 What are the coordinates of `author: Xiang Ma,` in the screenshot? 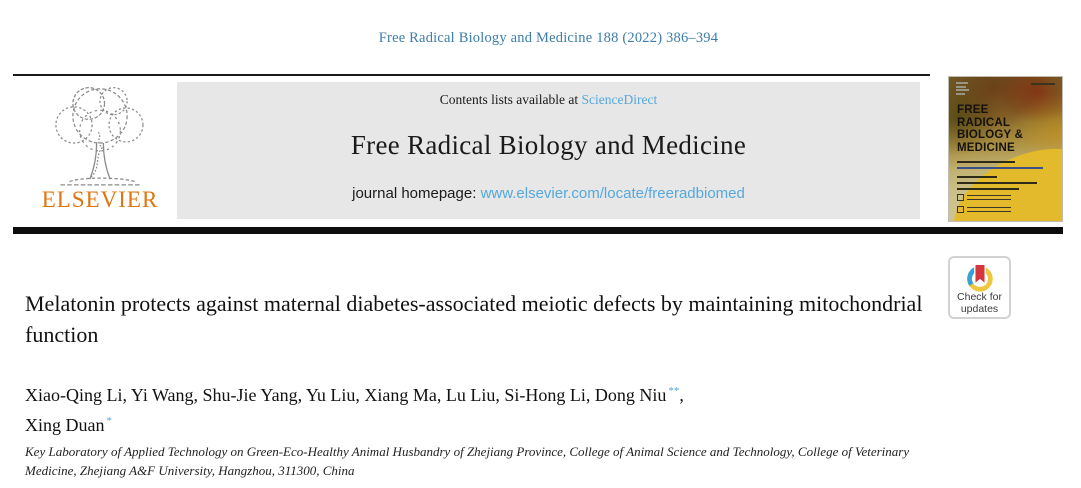 It's located at (405, 395).